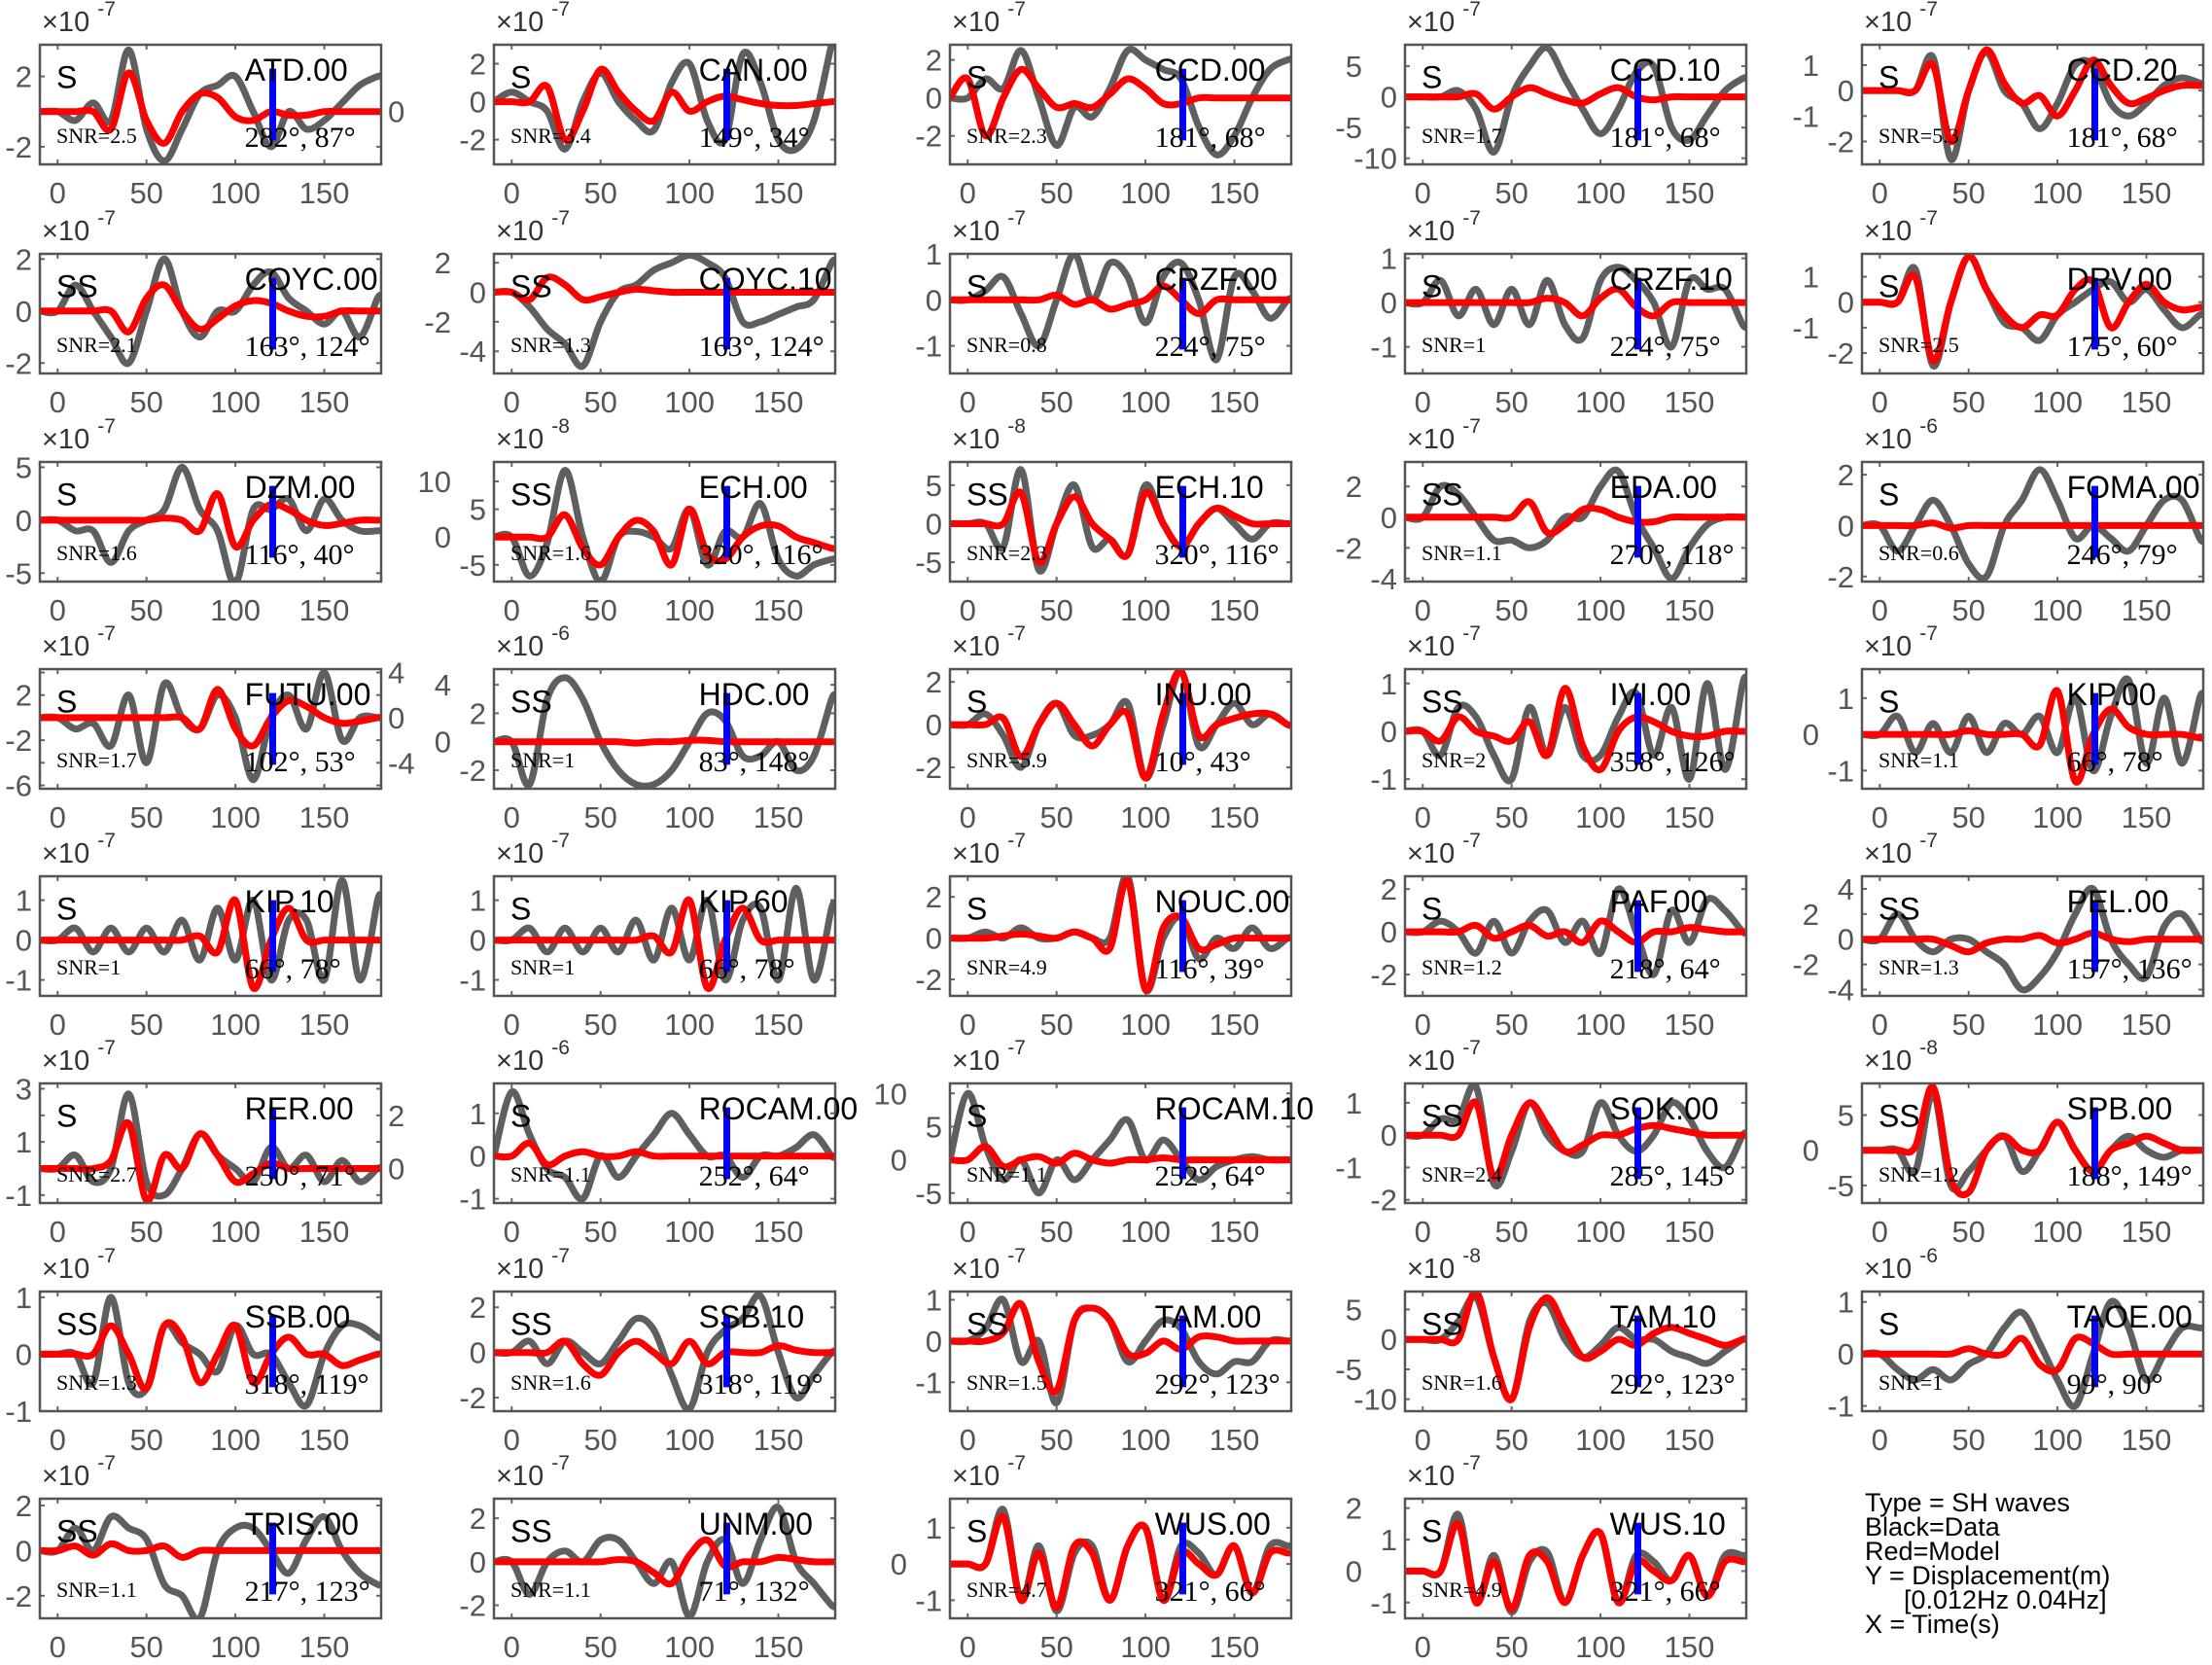 This screenshot has height=1665, width=2212. I want to click on station-label: HDC.00, so click(754, 694).